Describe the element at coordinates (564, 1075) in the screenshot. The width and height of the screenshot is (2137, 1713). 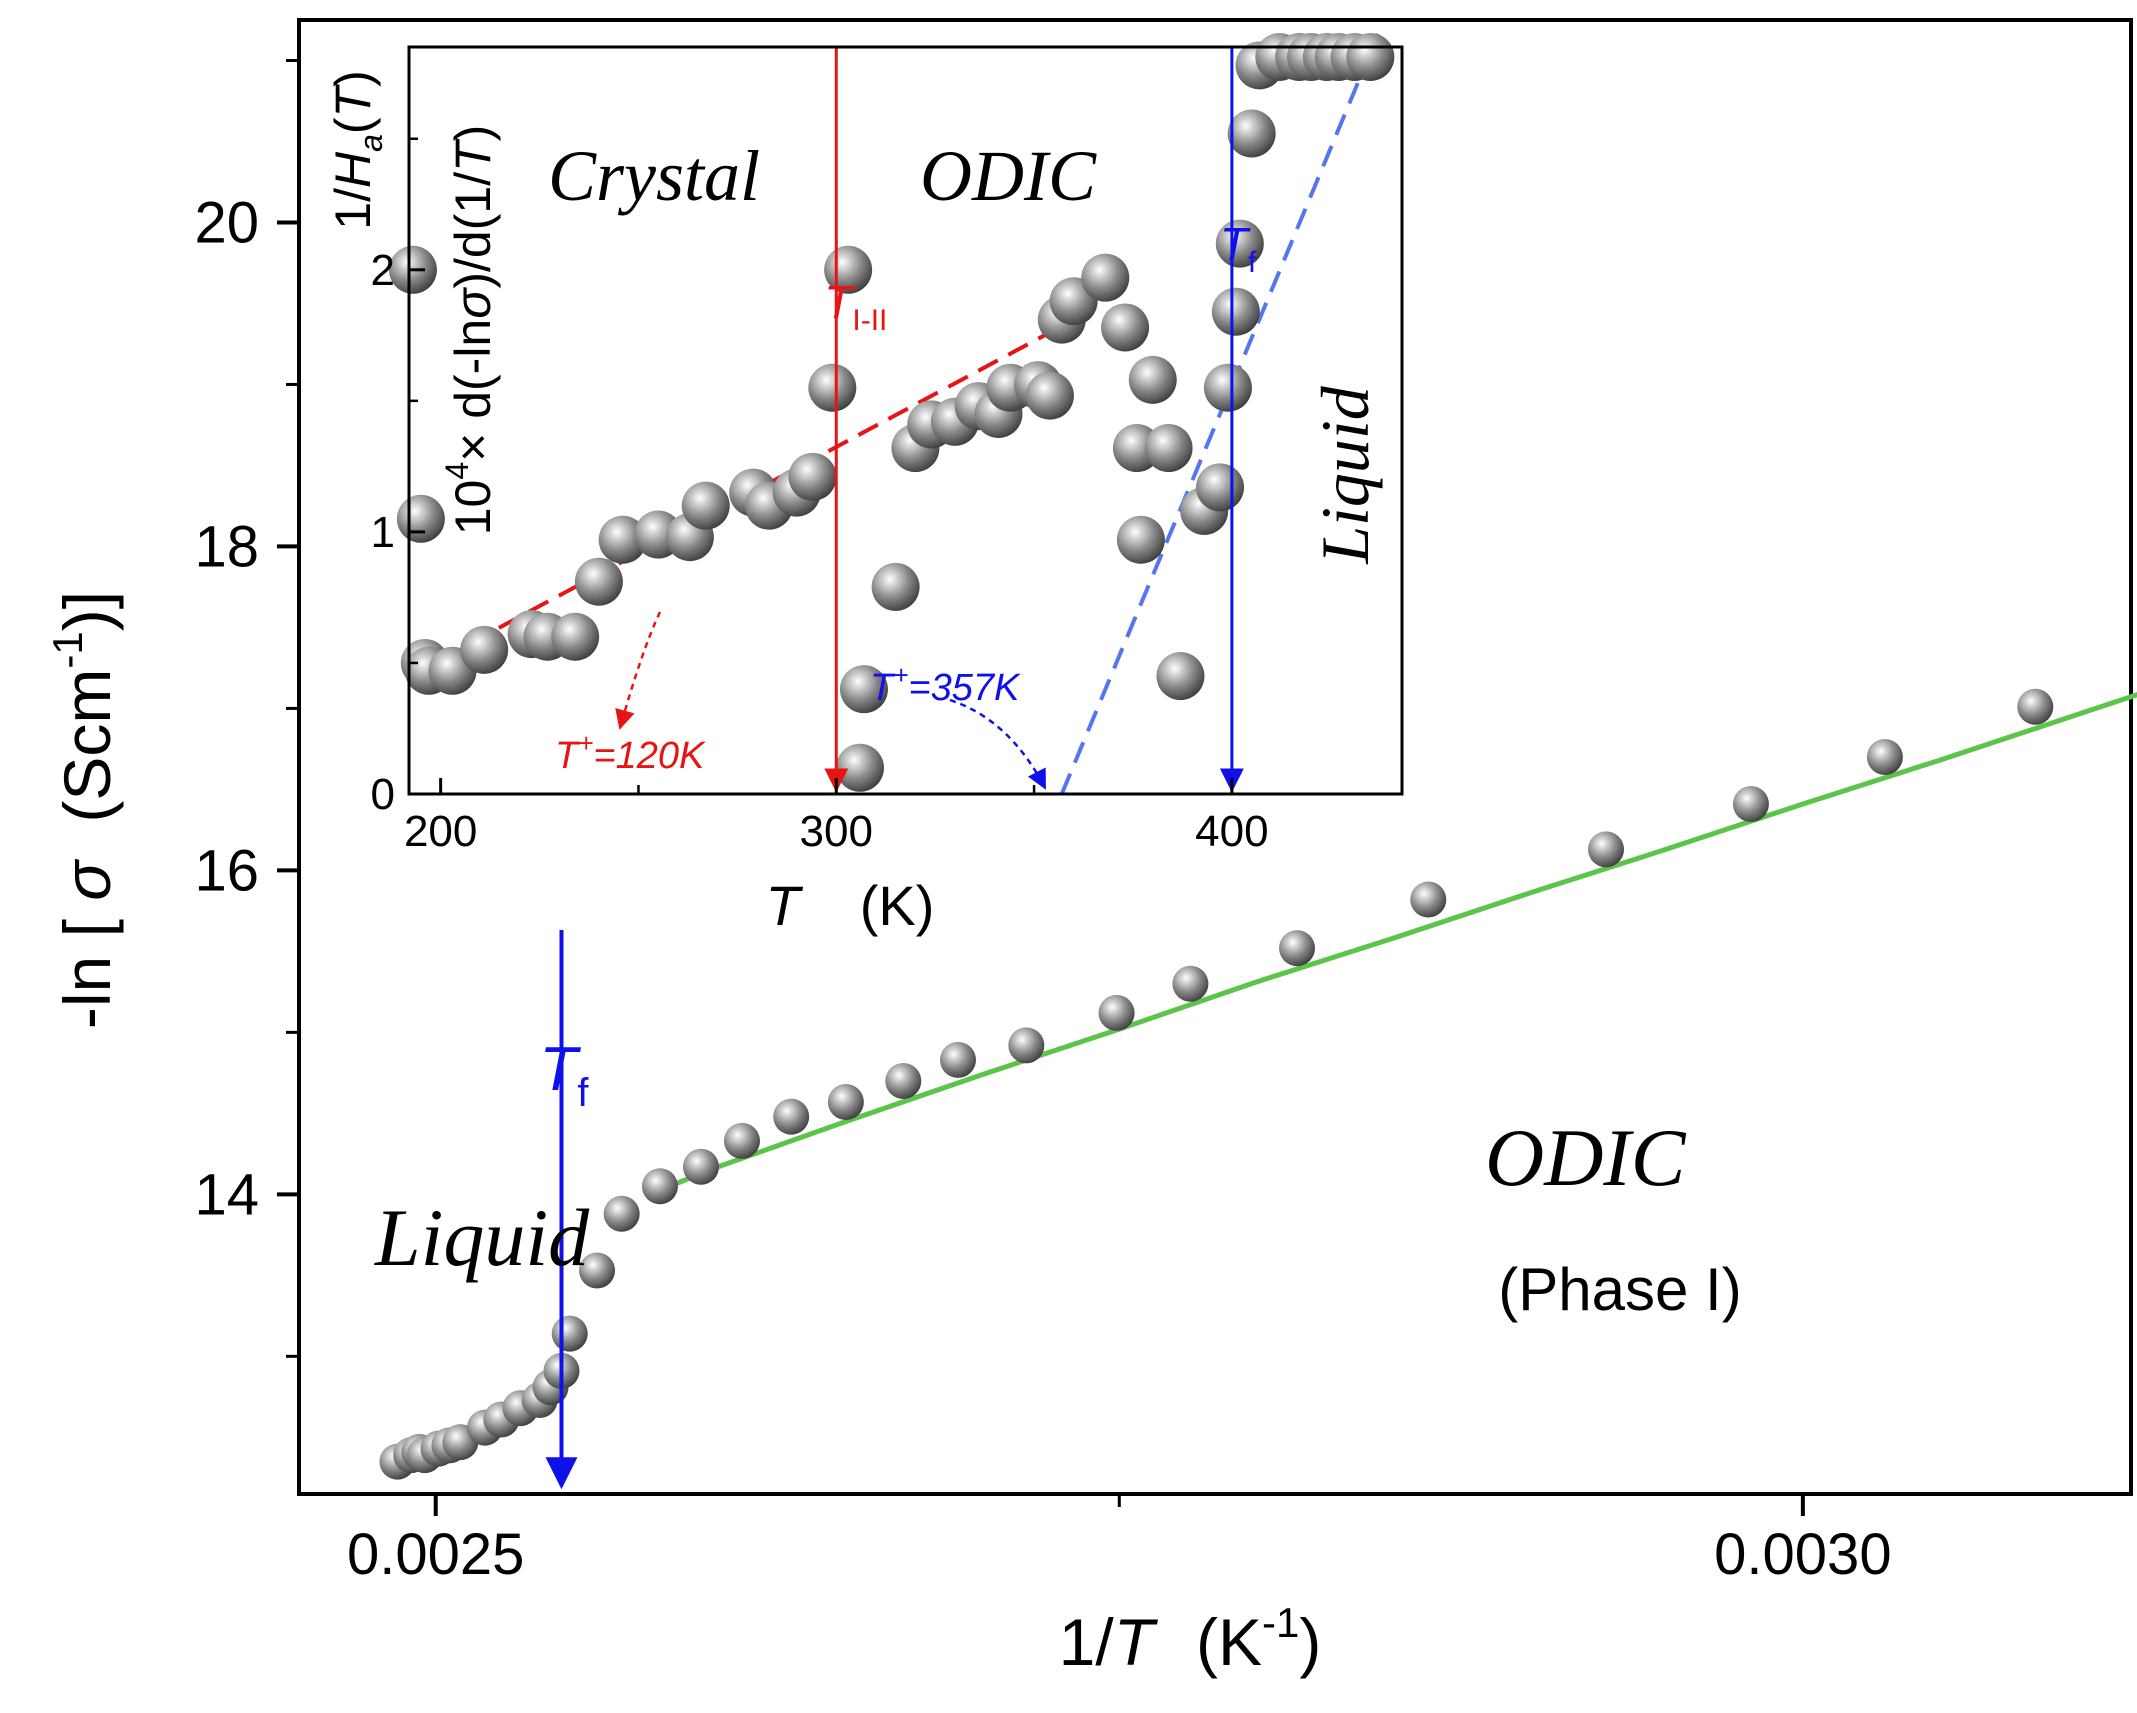
I see `tf-label: Tf` at that location.